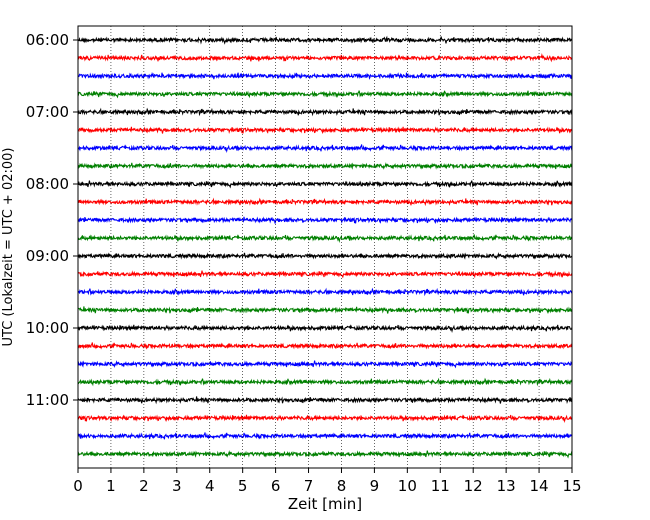 This screenshot has width=650, height=520. What do you see at coordinates (8, 247) in the screenshot?
I see `y-axis-label: UTC (Lokalzeit = UTC + 02:00)` at bounding box center [8, 247].